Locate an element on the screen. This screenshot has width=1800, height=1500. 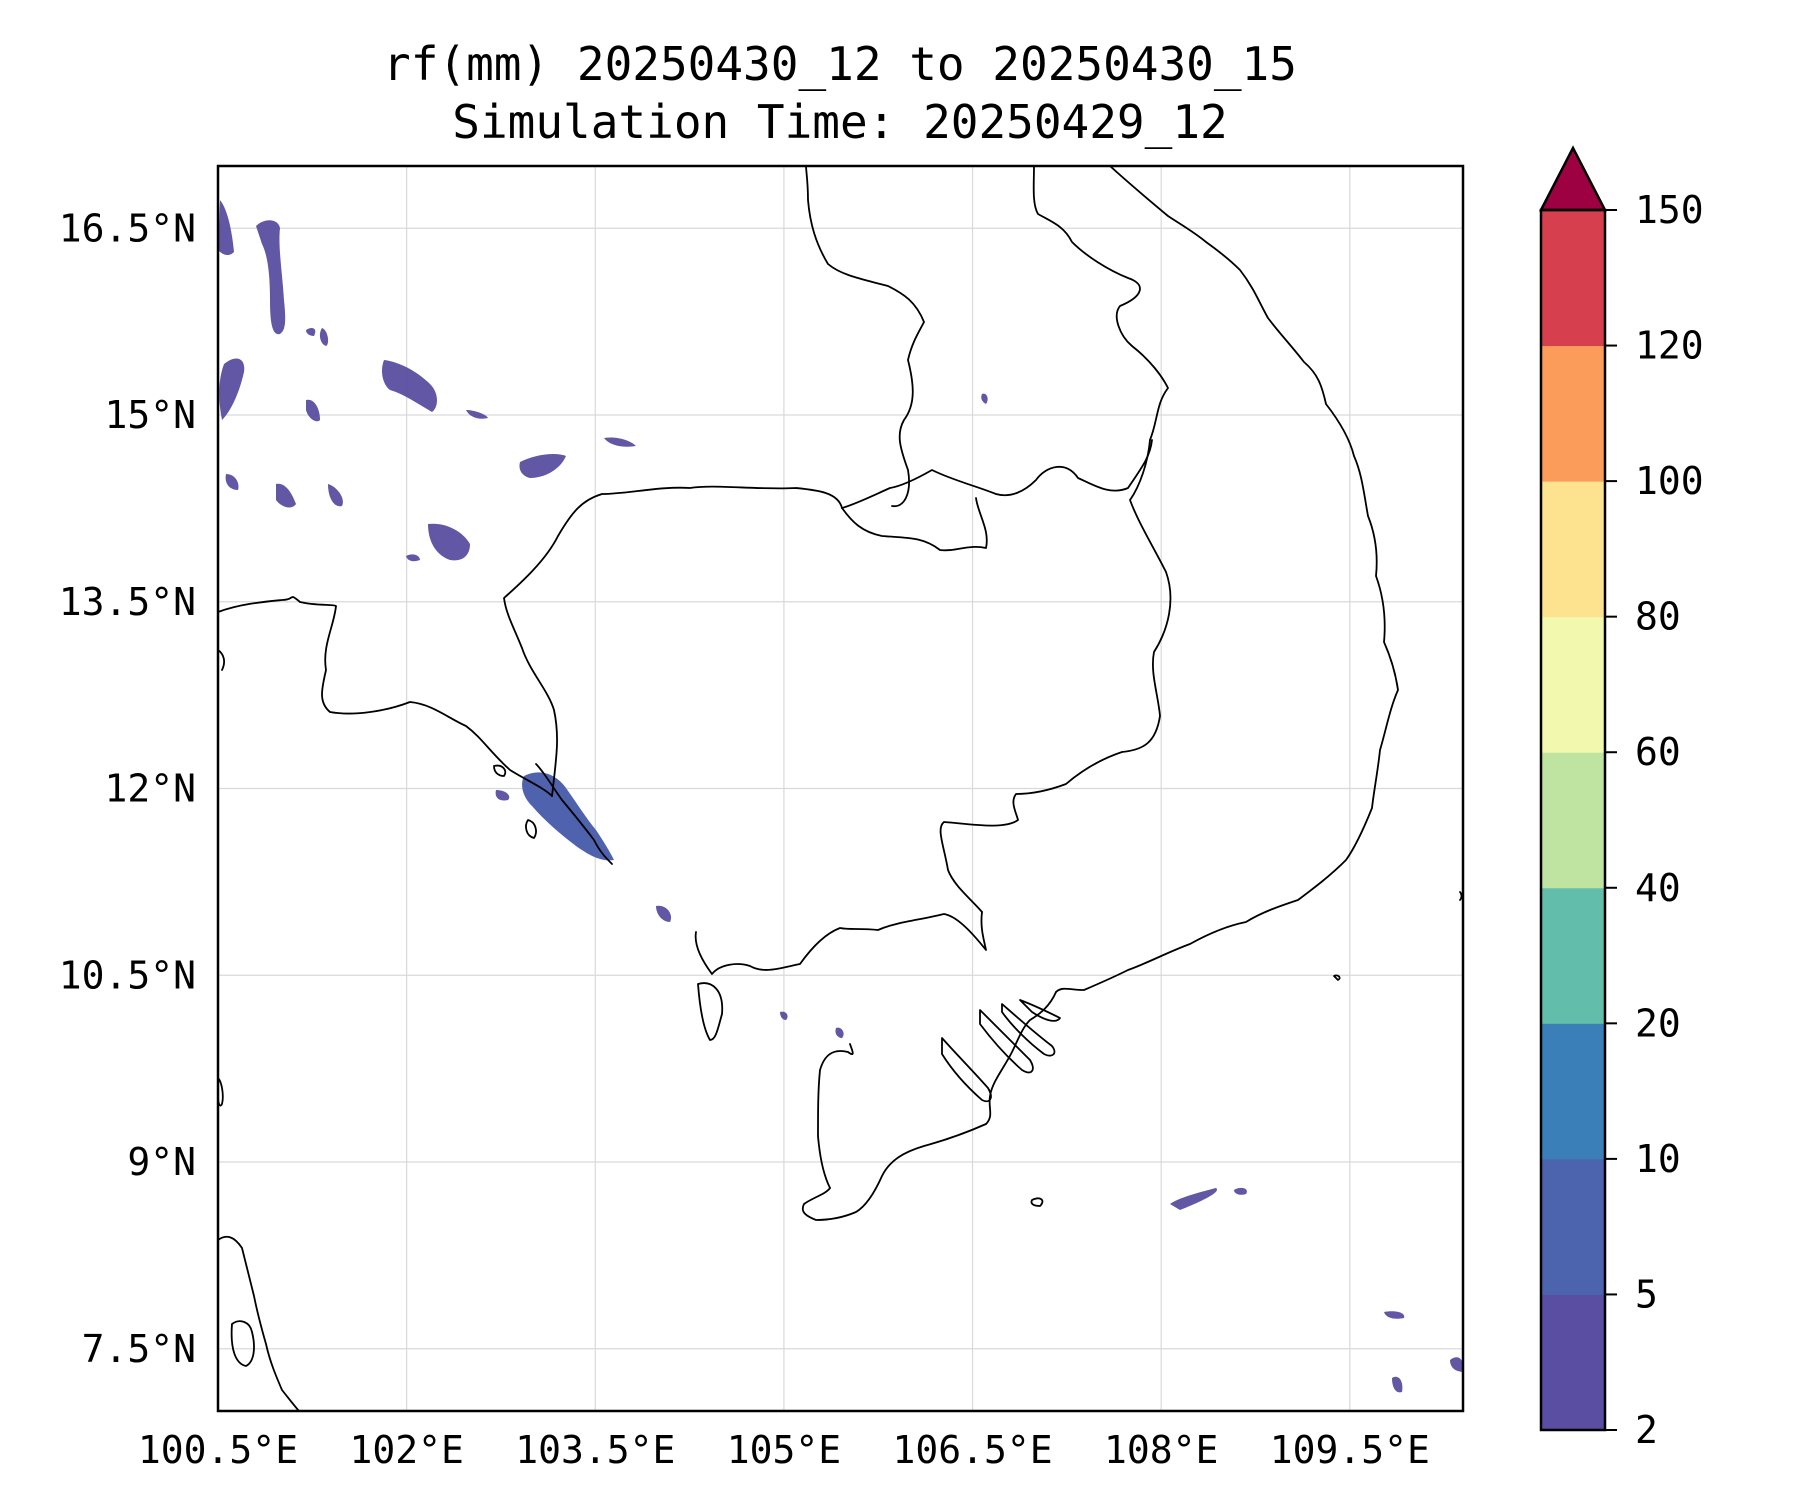
x-tick-label: 108°E is located at coordinates (1161, 1450).